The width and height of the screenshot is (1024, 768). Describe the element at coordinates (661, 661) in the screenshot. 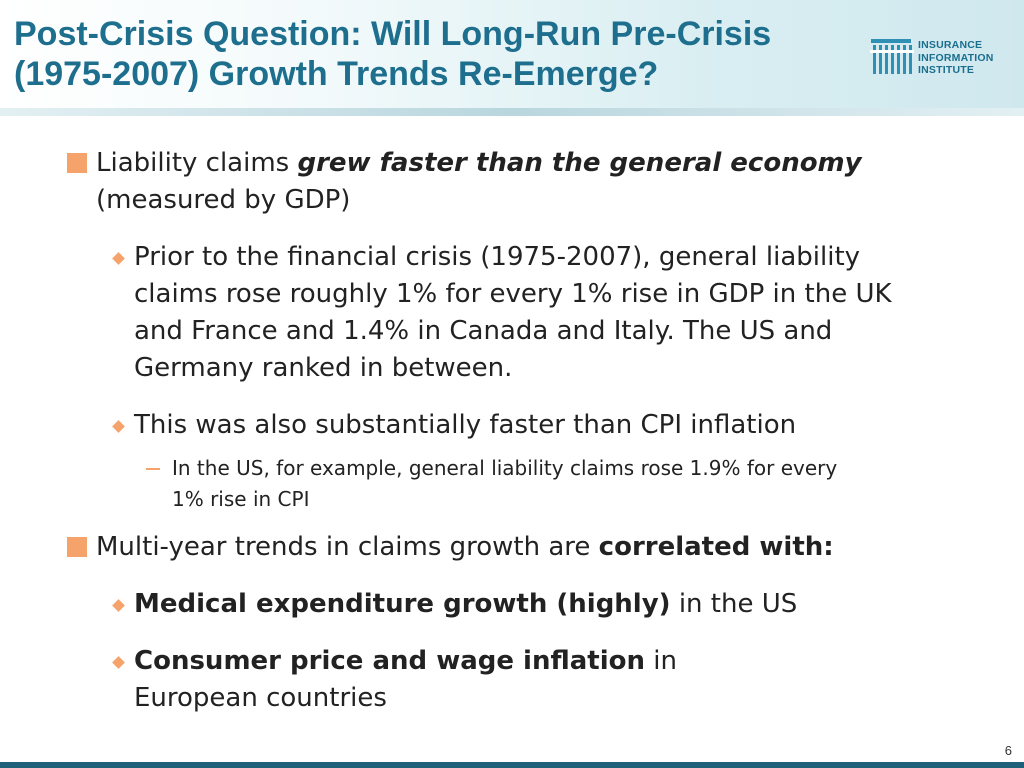

I see `bullet-text: in` at that location.